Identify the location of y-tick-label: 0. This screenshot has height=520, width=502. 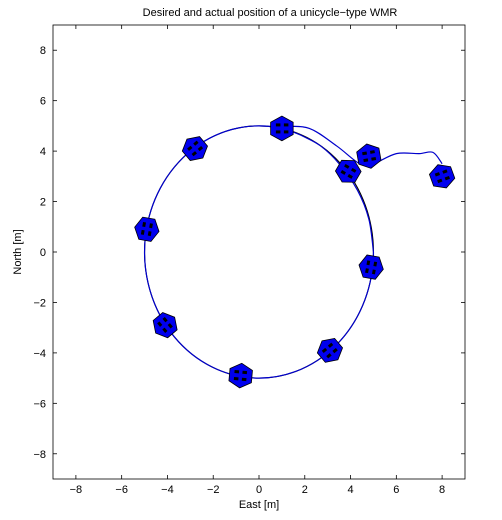
(43, 253).